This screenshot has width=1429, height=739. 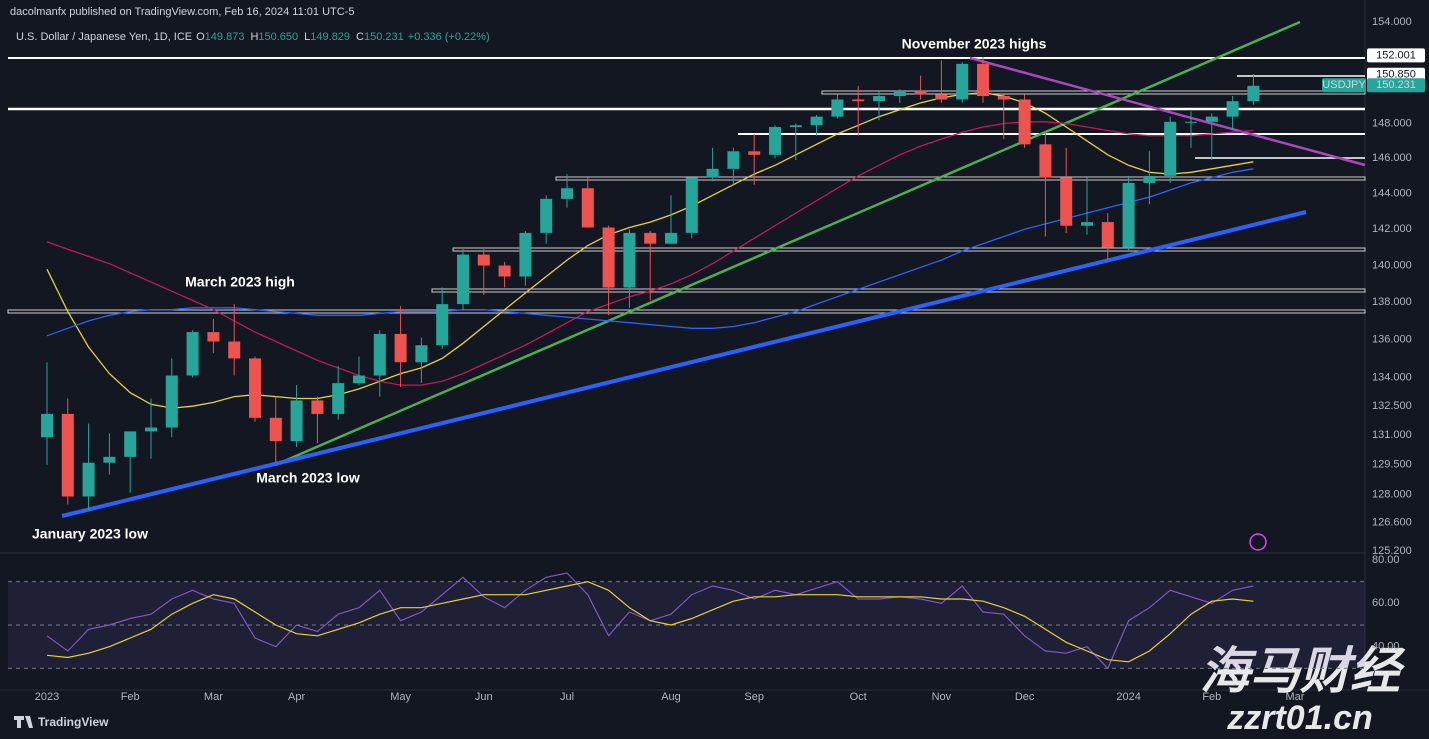 I want to click on last-price-tag, so click(x=1396, y=85).